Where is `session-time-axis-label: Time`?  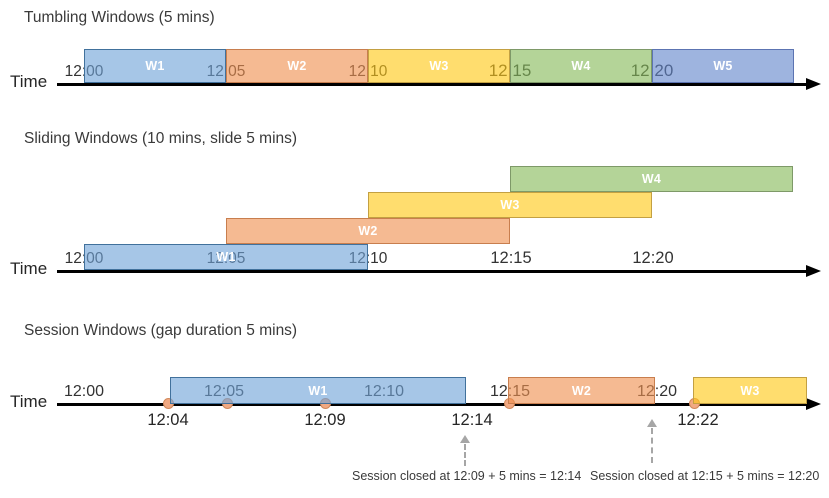
session-time-axis-label: Time is located at coordinates (29, 401).